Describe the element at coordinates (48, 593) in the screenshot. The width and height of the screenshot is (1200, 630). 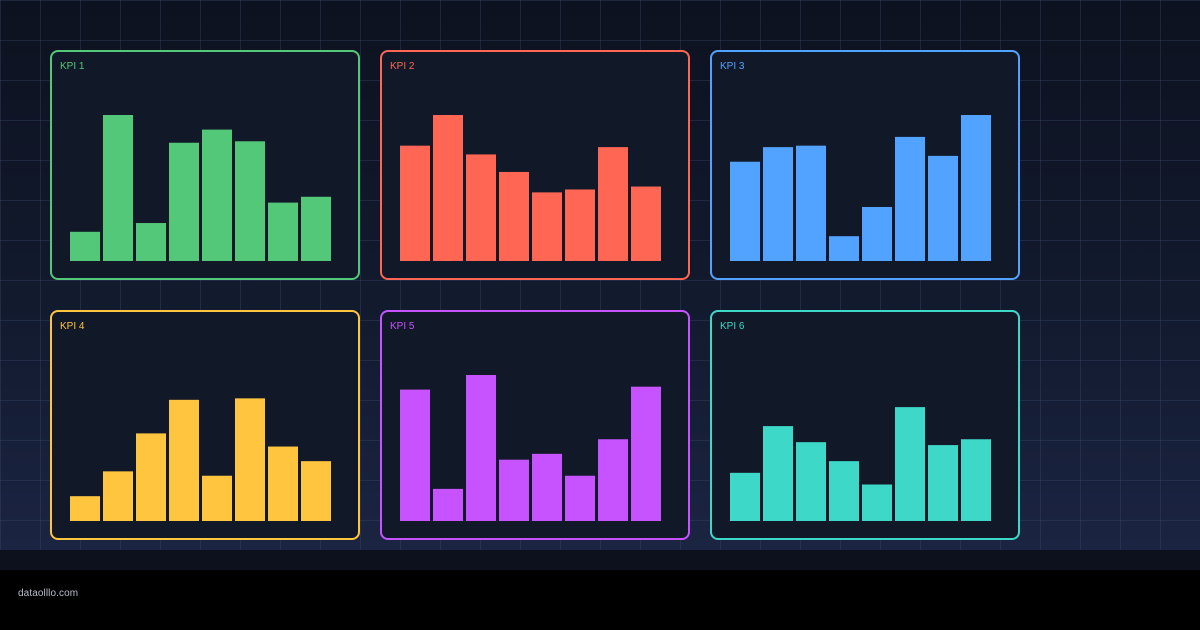
I see `brand-link: dataolllo.com` at that location.